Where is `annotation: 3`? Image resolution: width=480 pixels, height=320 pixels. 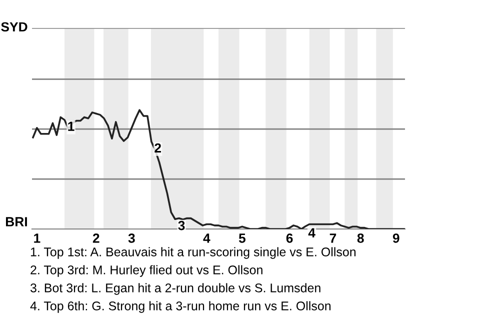 annotation: 3 is located at coordinates (181, 225).